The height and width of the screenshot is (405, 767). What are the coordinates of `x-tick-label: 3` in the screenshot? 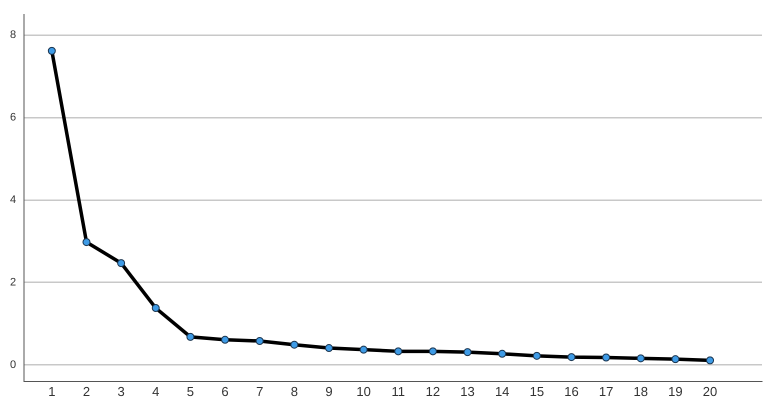 It's located at (121, 391).